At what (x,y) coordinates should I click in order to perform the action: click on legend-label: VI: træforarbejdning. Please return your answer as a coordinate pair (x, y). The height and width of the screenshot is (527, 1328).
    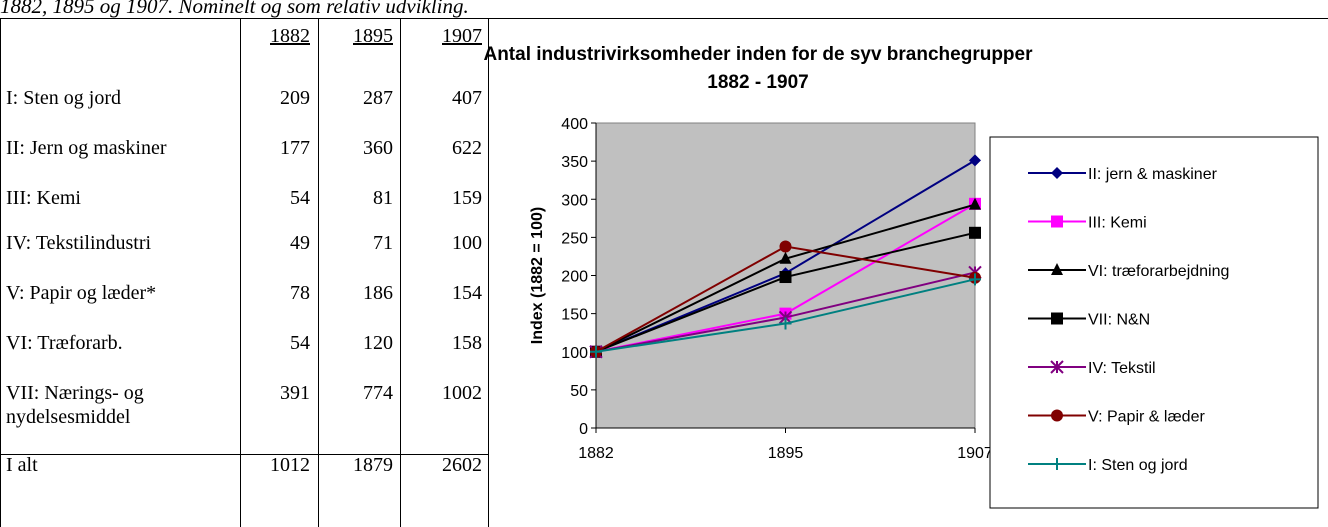
    Looking at the image, I should click on (1158, 271).